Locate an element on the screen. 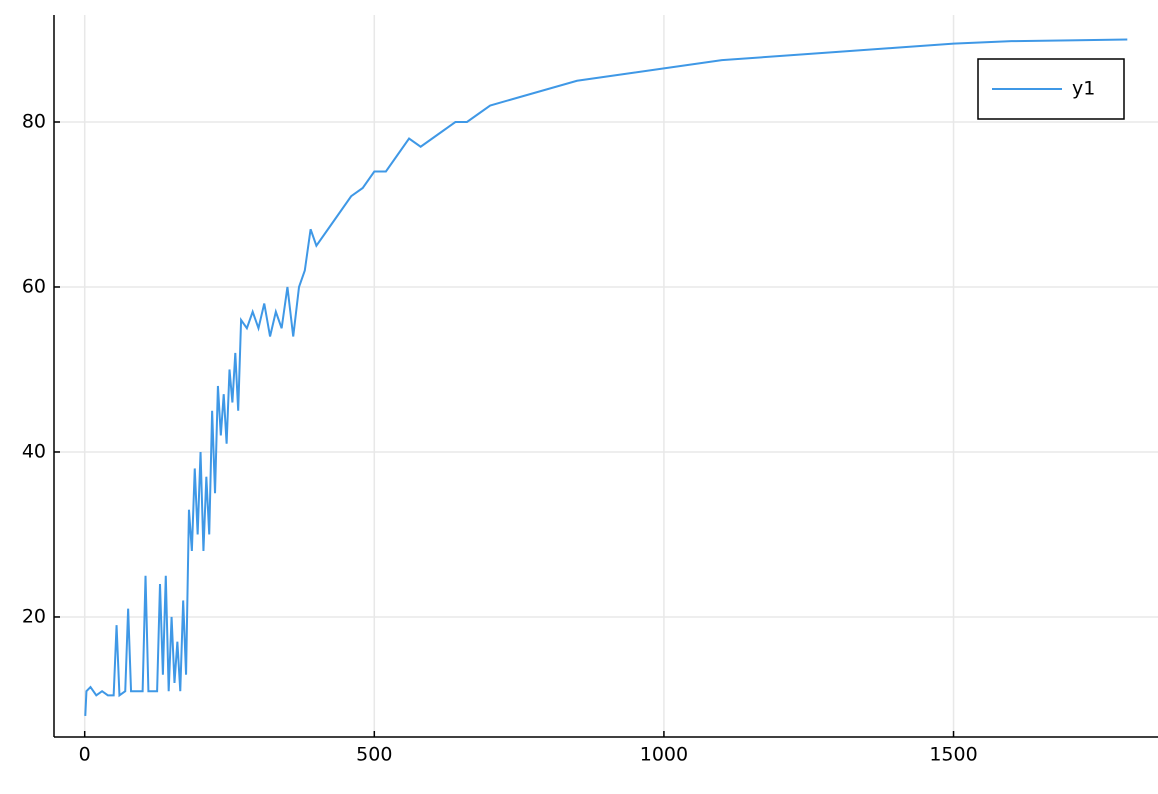 Image resolution: width=1158 pixels, height=794 pixels. y-tick-label: 60 is located at coordinates (34, 286).